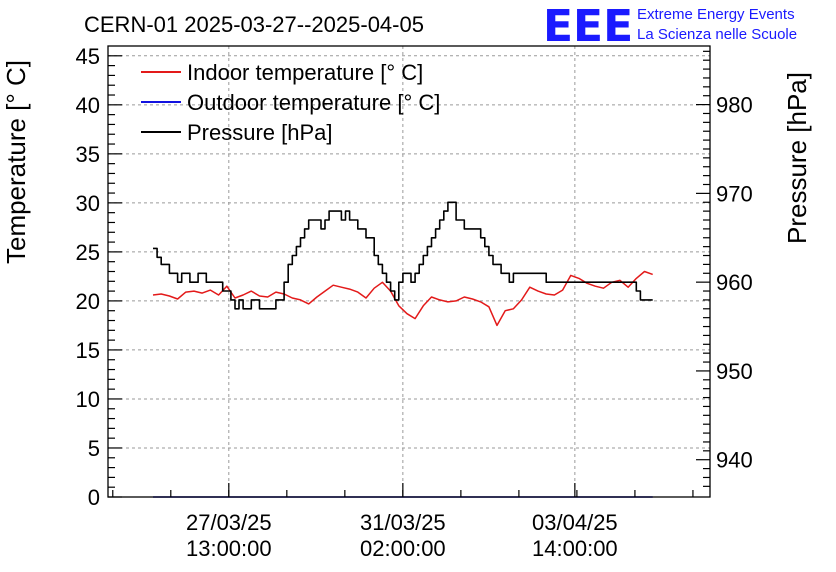 The height and width of the screenshot is (572, 836). What do you see at coordinates (734, 282) in the screenshot?
I see `y-right-tick-label: 960` at bounding box center [734, 282].